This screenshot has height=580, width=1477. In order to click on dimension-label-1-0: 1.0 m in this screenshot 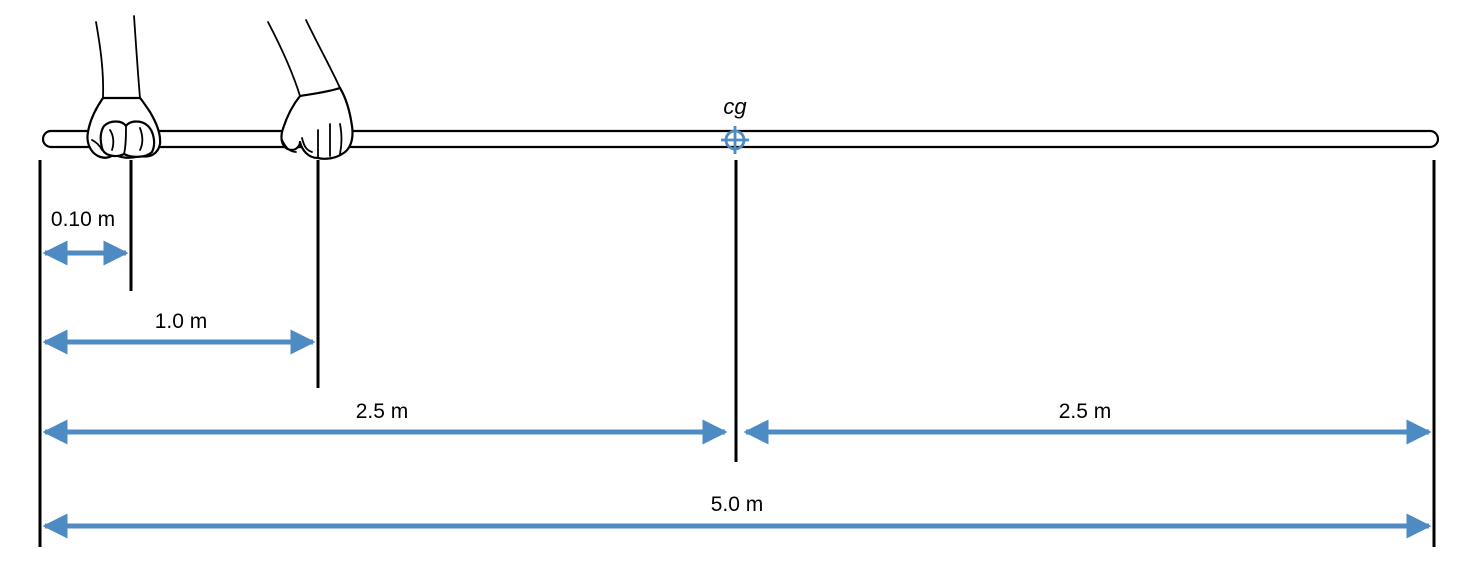, I will do `click(181, 321)`.